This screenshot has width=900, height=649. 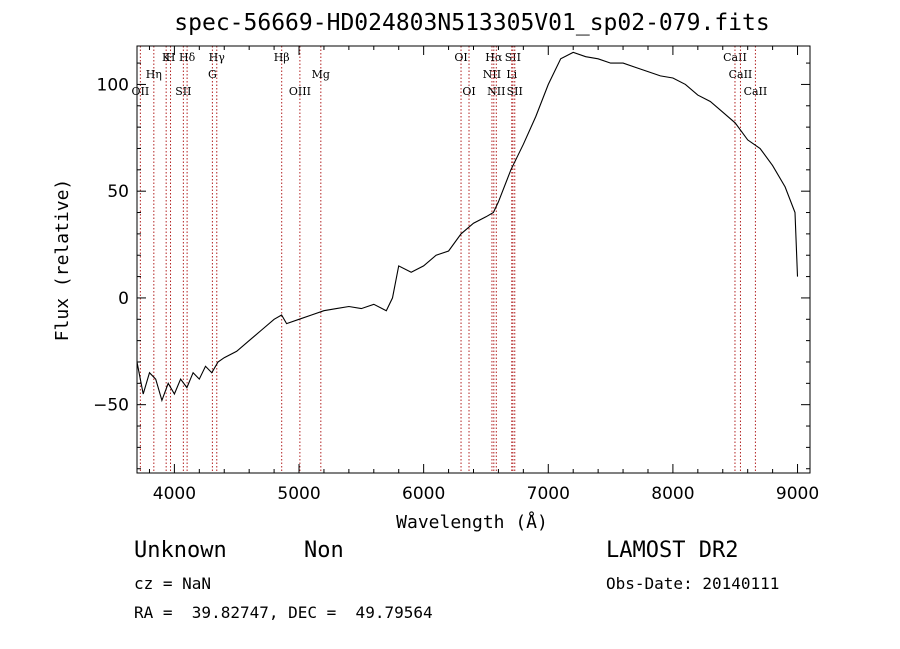 What do you see at coordinates (154, 74) in the screenshot?
I see `line-marker-label: Hη` at bounding box center [154, 74].